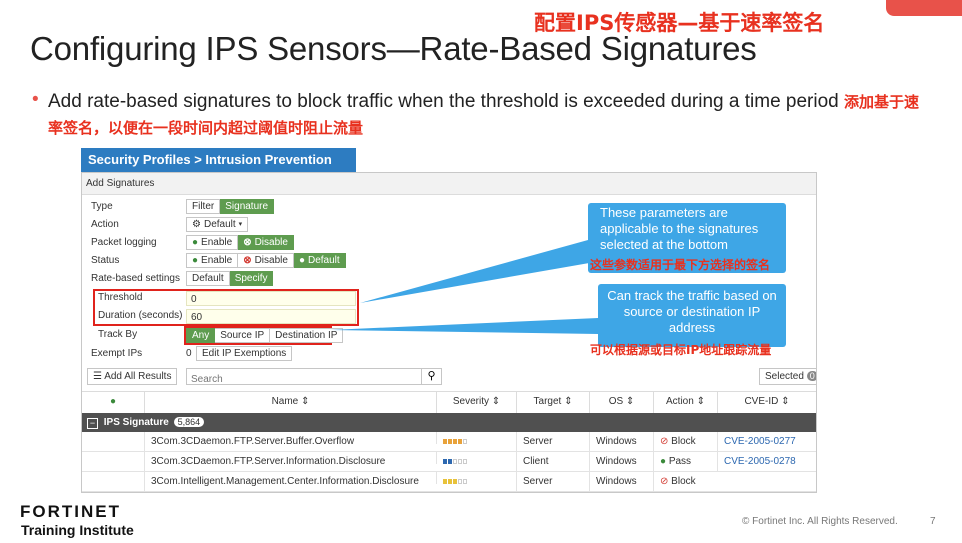 This screenshot has width=962, height=543. Describe the element at coordinates (681, 350) in the screenshot. I see `callout-track-cn: 可以根据源或目标IP地址跟踪流量` at that location.